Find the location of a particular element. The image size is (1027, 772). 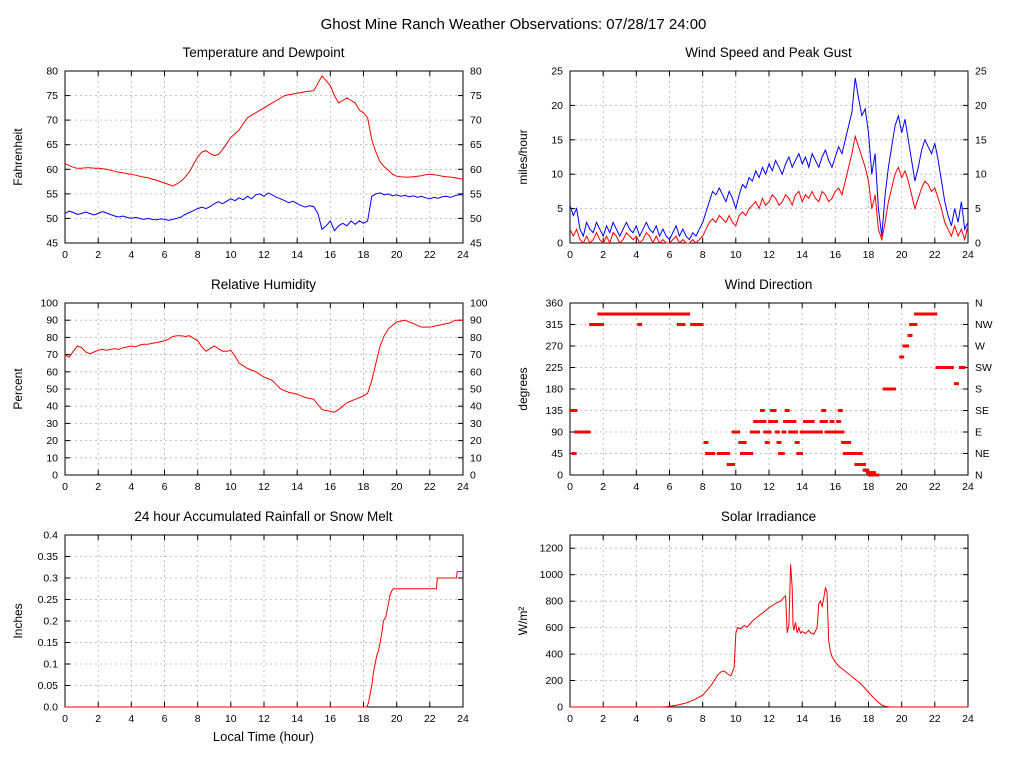

svg-text: W/m² is located at coordinates (523, 621).